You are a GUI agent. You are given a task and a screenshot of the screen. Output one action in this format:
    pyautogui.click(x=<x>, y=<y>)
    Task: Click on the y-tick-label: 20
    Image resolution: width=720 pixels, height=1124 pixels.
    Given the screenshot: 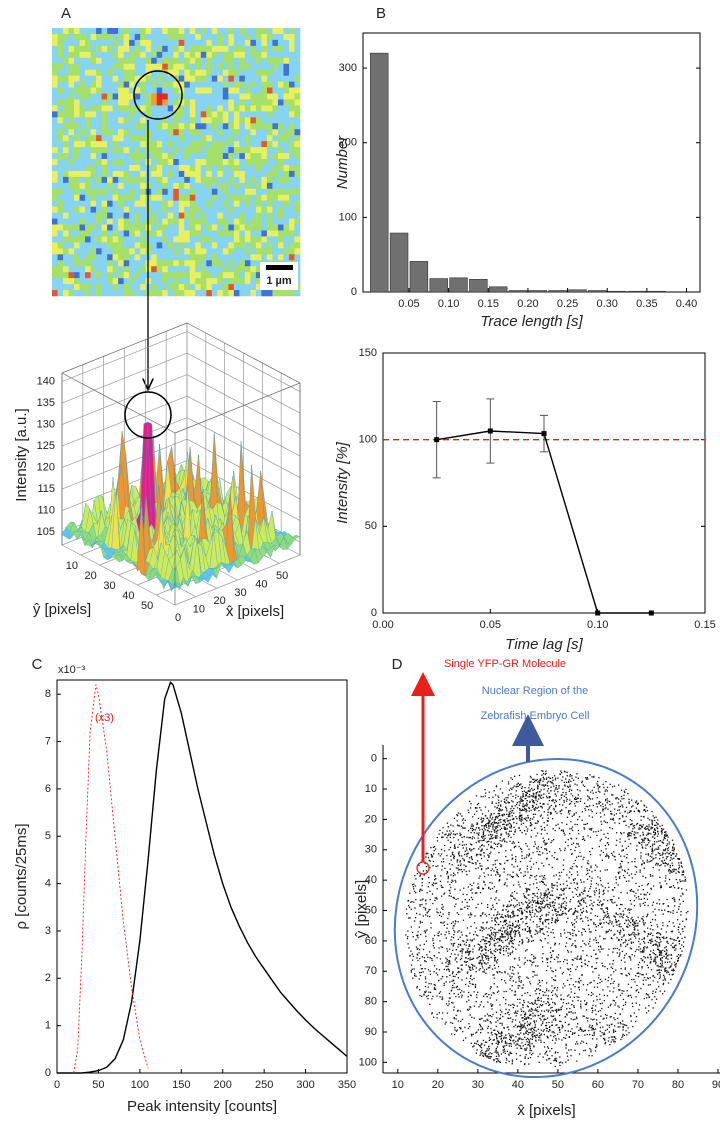 What is the action you would take?
    pyautogui.click(x=91, y=576)
    